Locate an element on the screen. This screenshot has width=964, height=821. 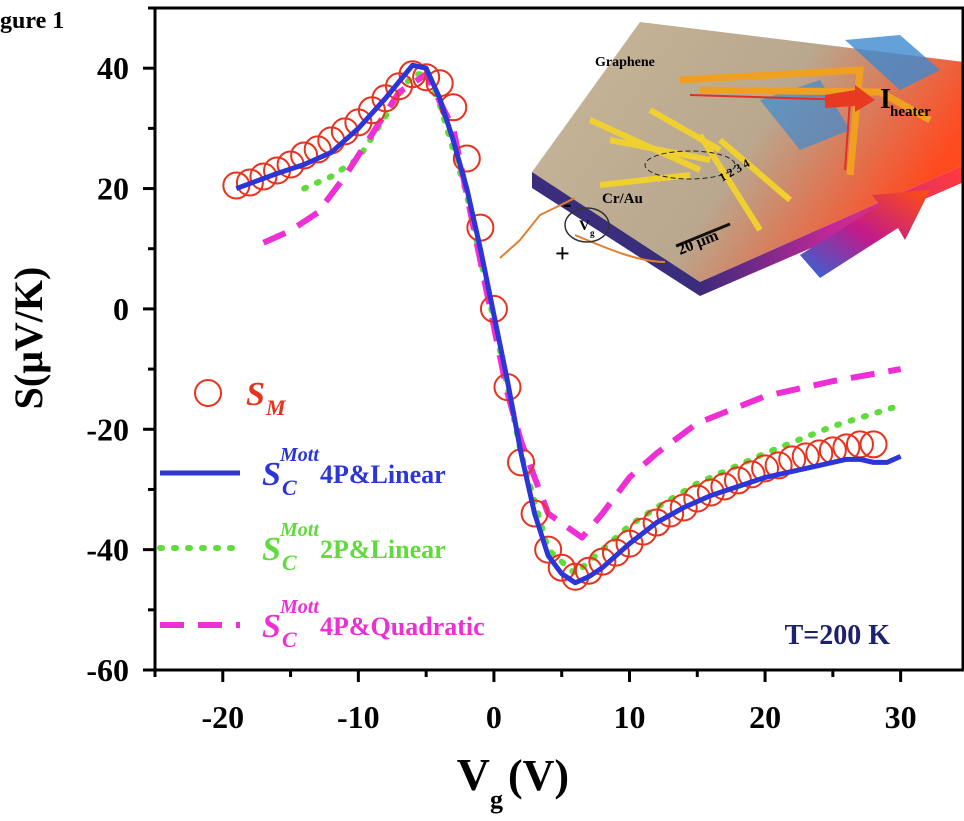
gate-wire is located at coordinates (582, 230).